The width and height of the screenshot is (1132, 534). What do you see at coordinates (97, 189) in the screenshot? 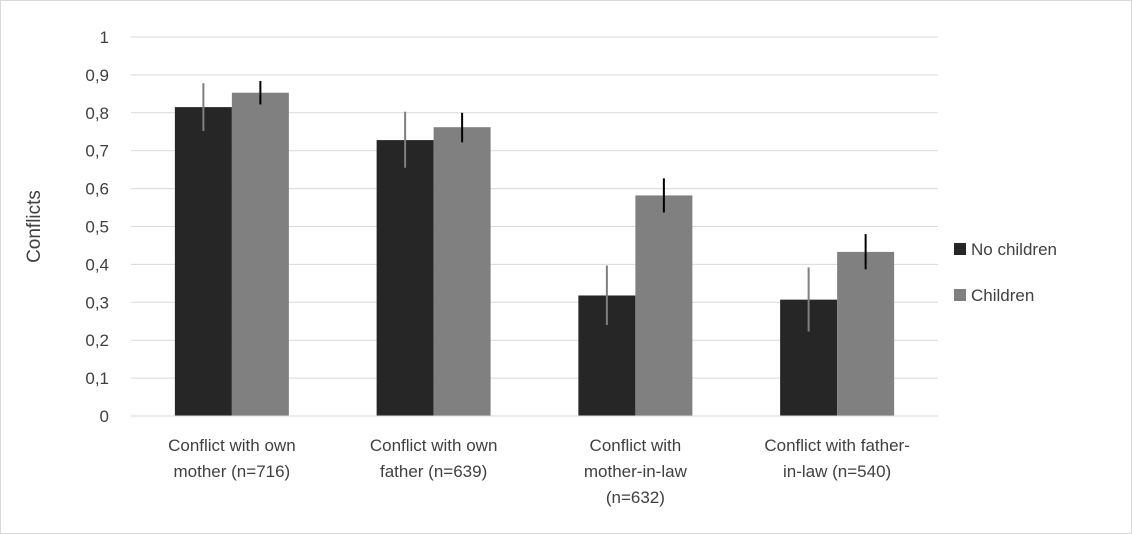
I see `y-tick-label: 0,6` at bounding box center [97, 189].